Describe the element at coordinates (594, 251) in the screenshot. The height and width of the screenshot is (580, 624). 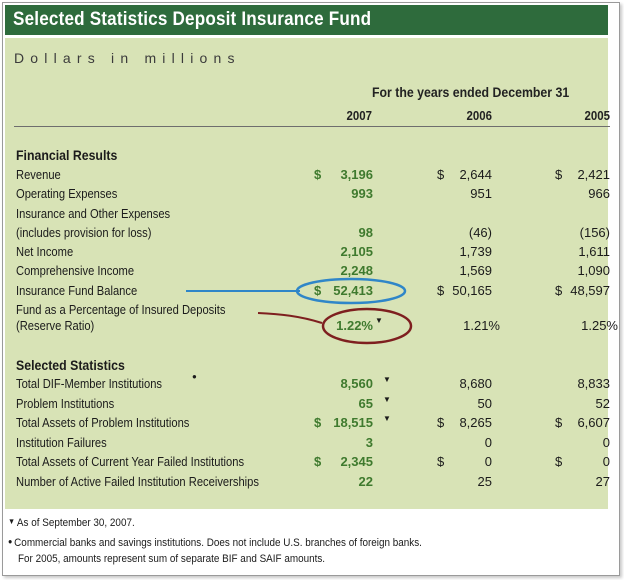
I see `value-2005-net-income: 1,611` at that location.